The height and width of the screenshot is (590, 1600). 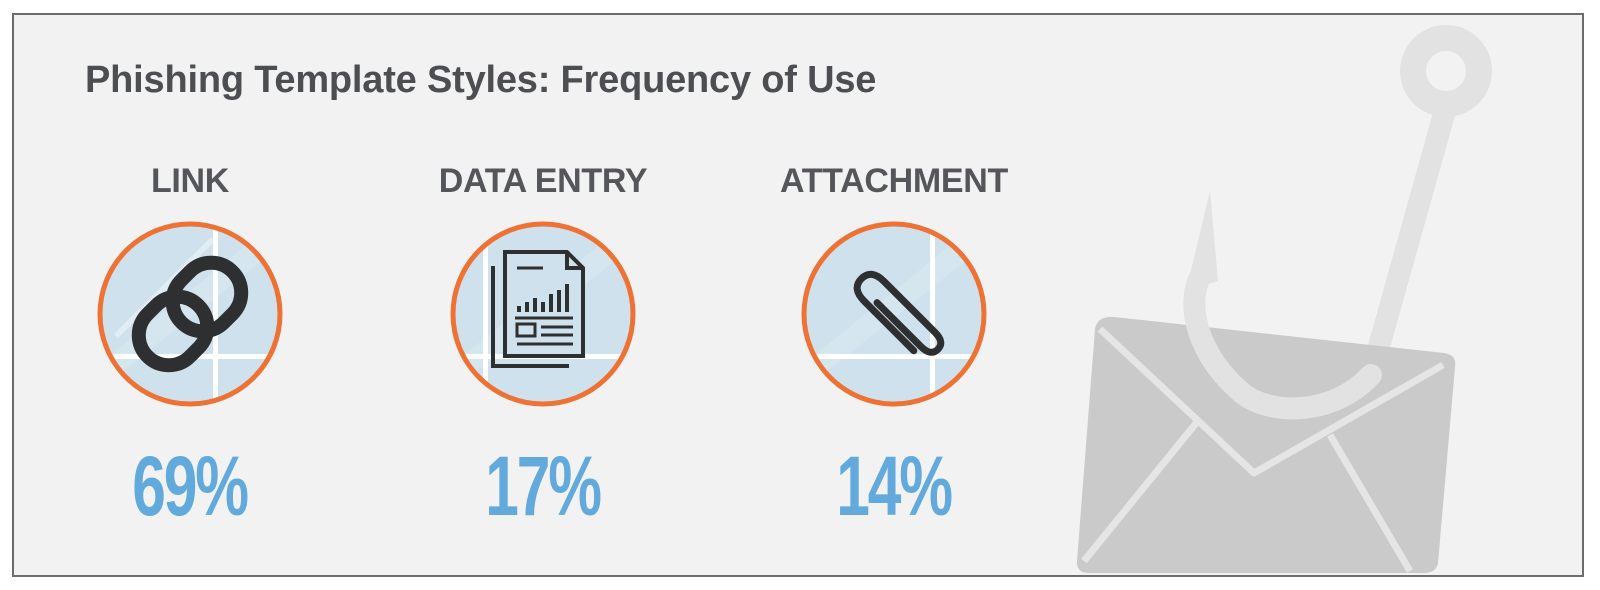 What do you see at coordinates (190, 181) in the screenshot?
I see `stat-label: LINK` at bounding box center [190, 181].